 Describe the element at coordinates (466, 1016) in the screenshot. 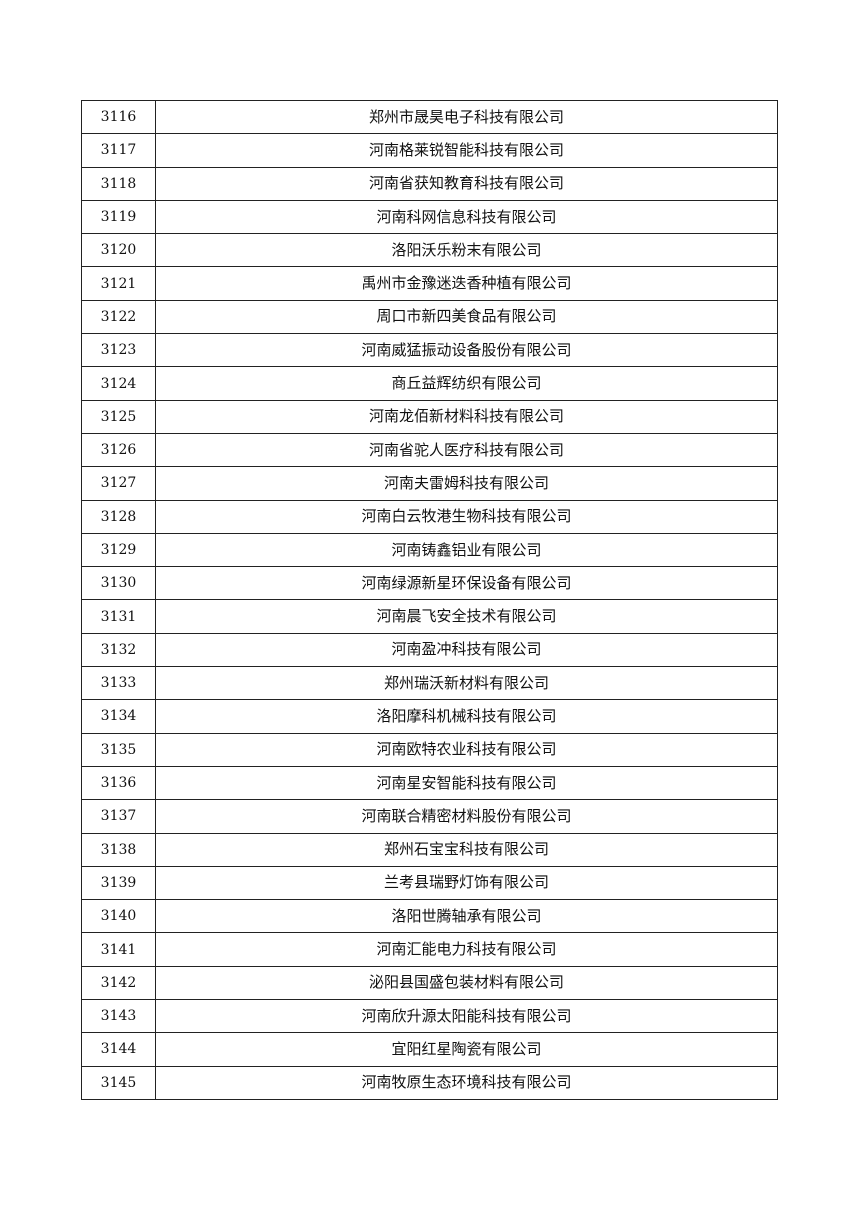

I see `company-name: 河南欣升源太阳能科技有限公司` at that location.